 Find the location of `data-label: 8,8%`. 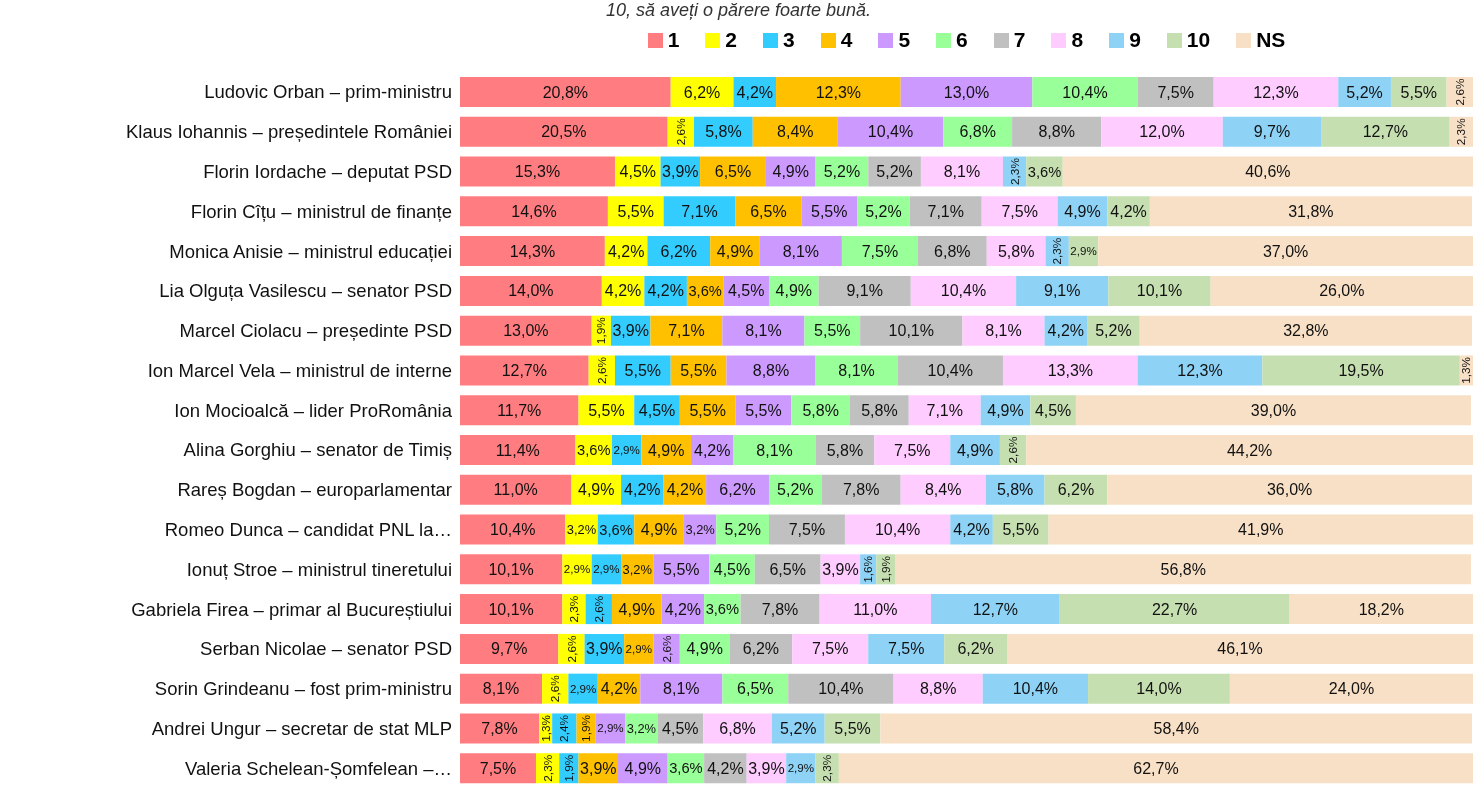

data-label: 8,8% is located at coordinates (1056, 132).